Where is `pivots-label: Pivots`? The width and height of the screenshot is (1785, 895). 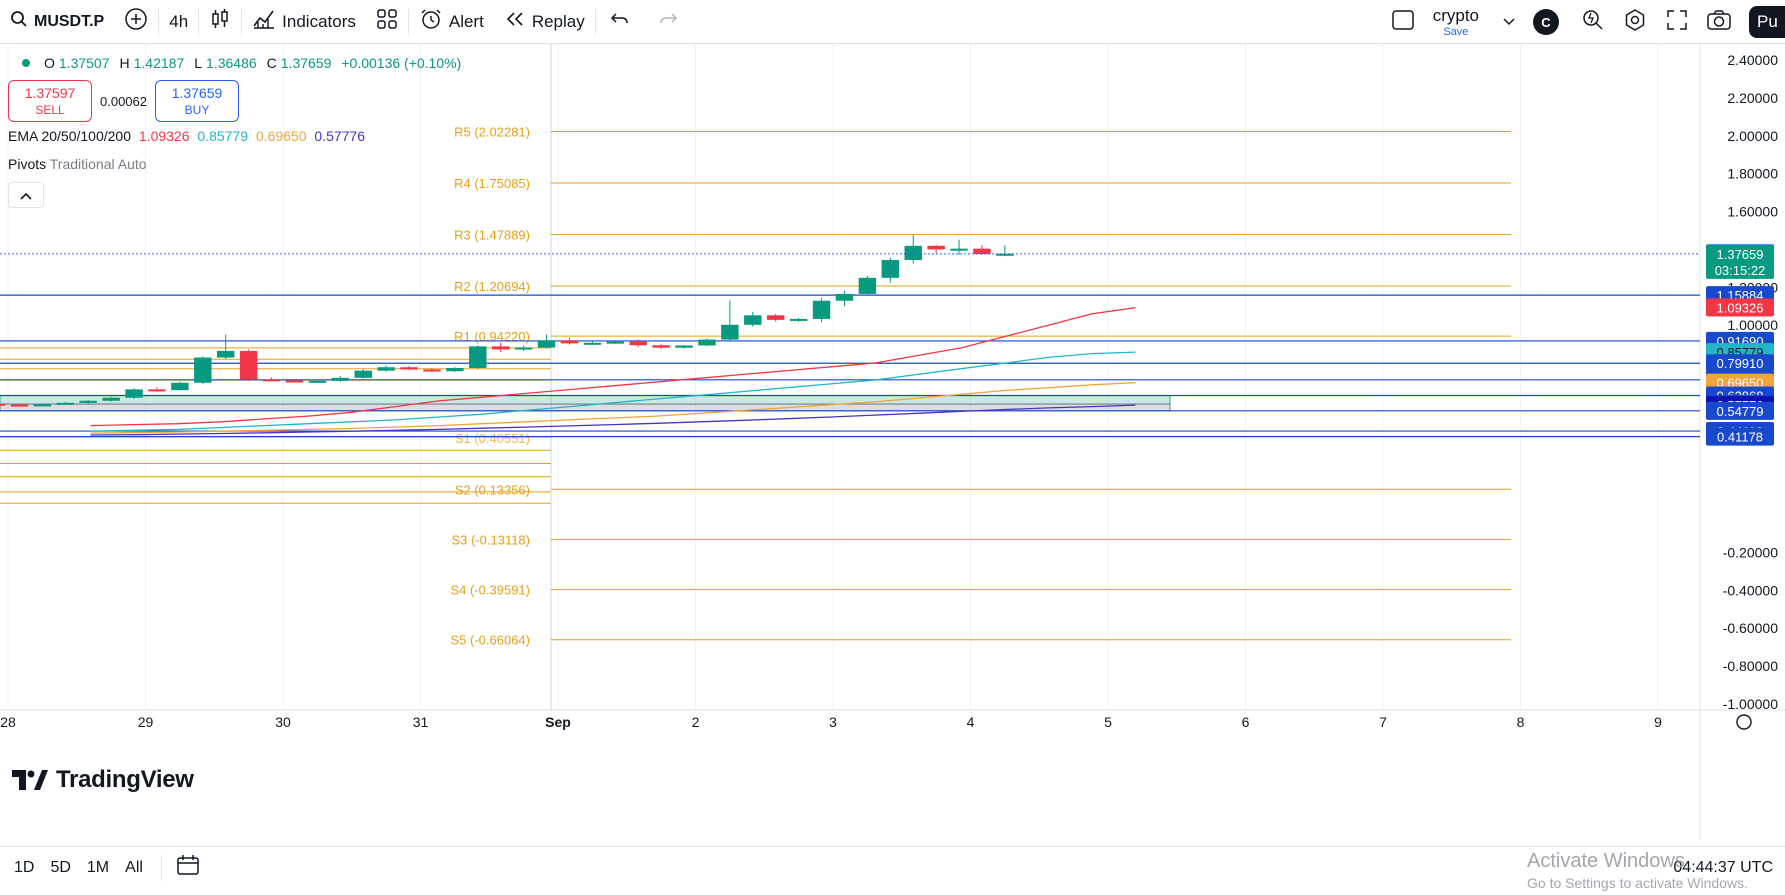 pivots-label: Pivots is located at coordinates (27, 164).